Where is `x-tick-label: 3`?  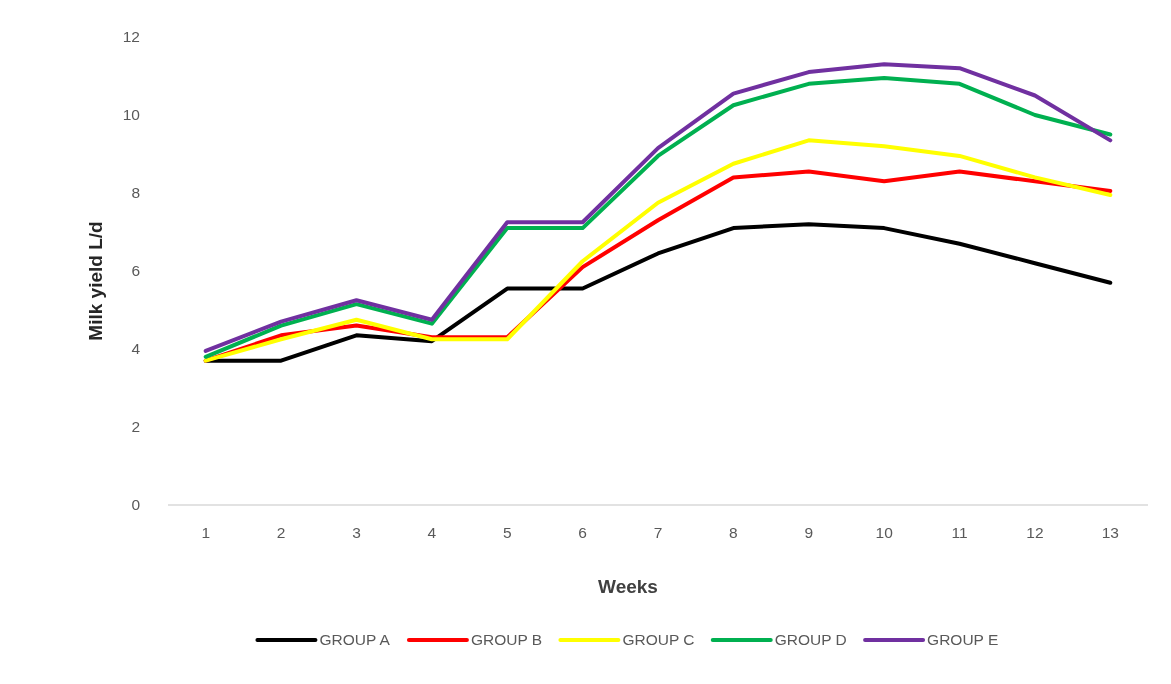
x-tick-label: 3 is located at coordinates (356, 532).